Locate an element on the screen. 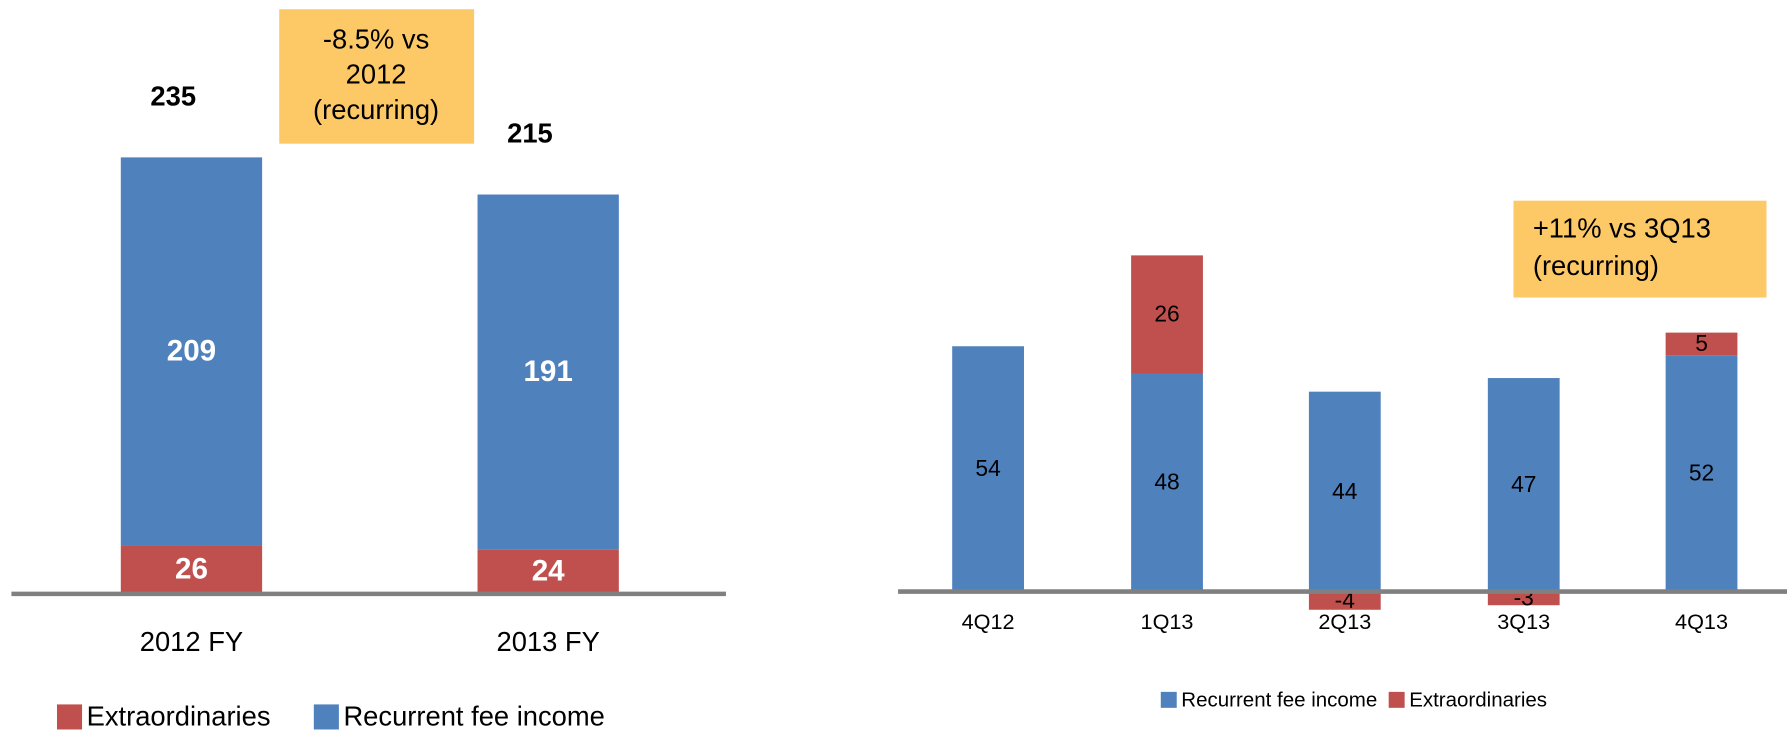 The height and width of the screenshot is (733, 1787). x-tick-label: 3Q13 is located at coordinates (1523, 621).